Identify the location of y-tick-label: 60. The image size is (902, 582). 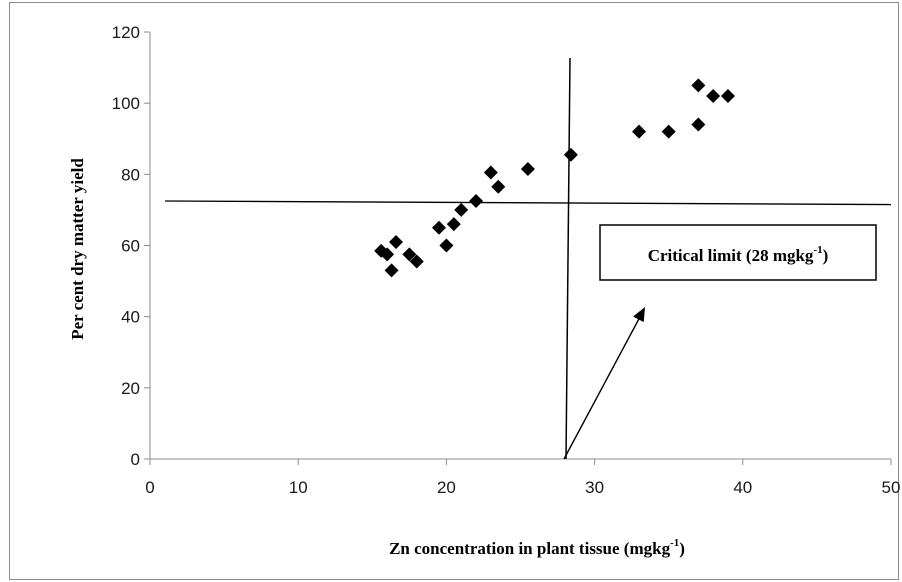
(130, 246).